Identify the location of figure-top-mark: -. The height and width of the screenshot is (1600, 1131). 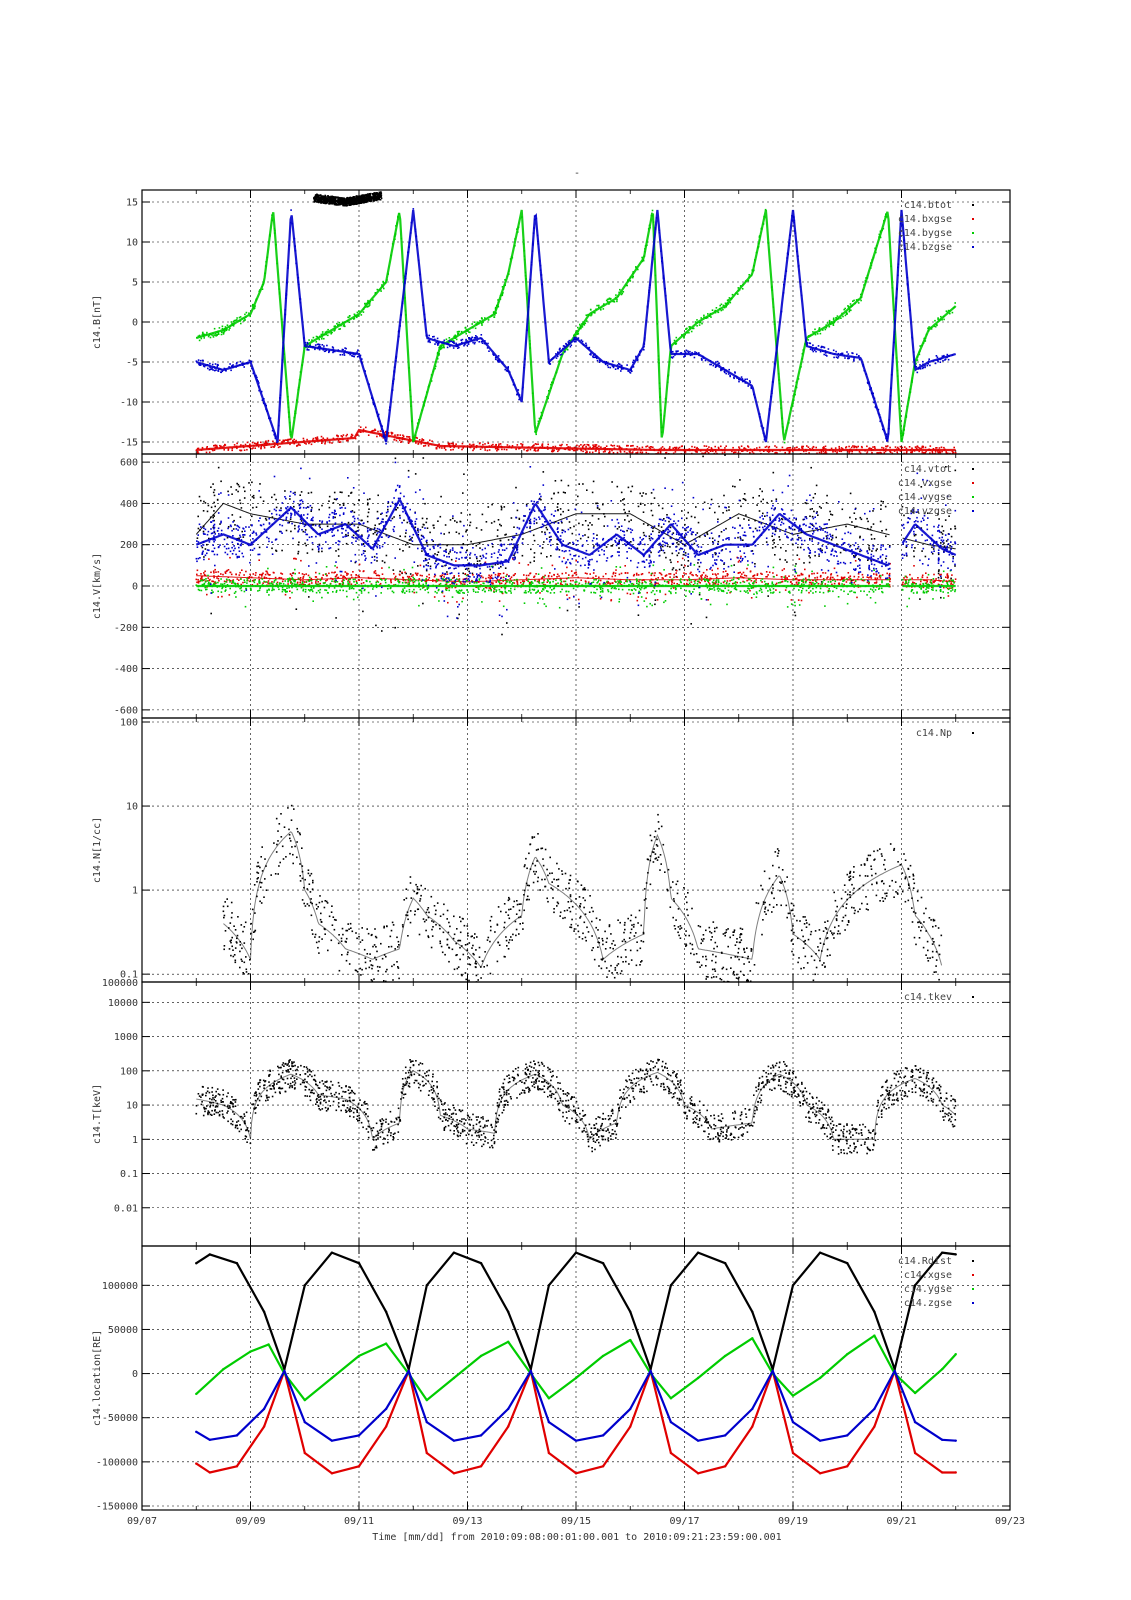
(577, 173).